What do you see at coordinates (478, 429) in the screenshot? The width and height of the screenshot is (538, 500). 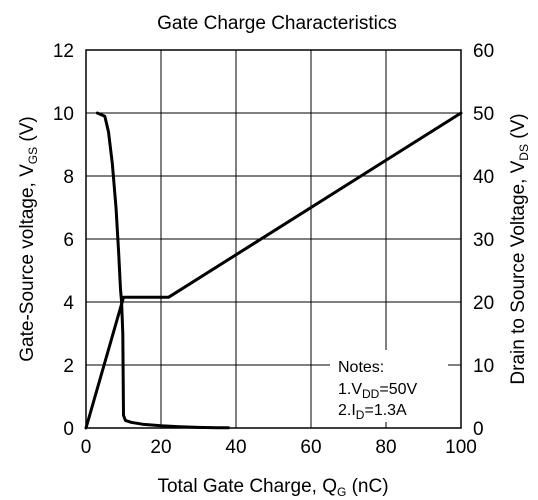 I see `y-right-tick-label: 0` at bounding box center [478, 429].